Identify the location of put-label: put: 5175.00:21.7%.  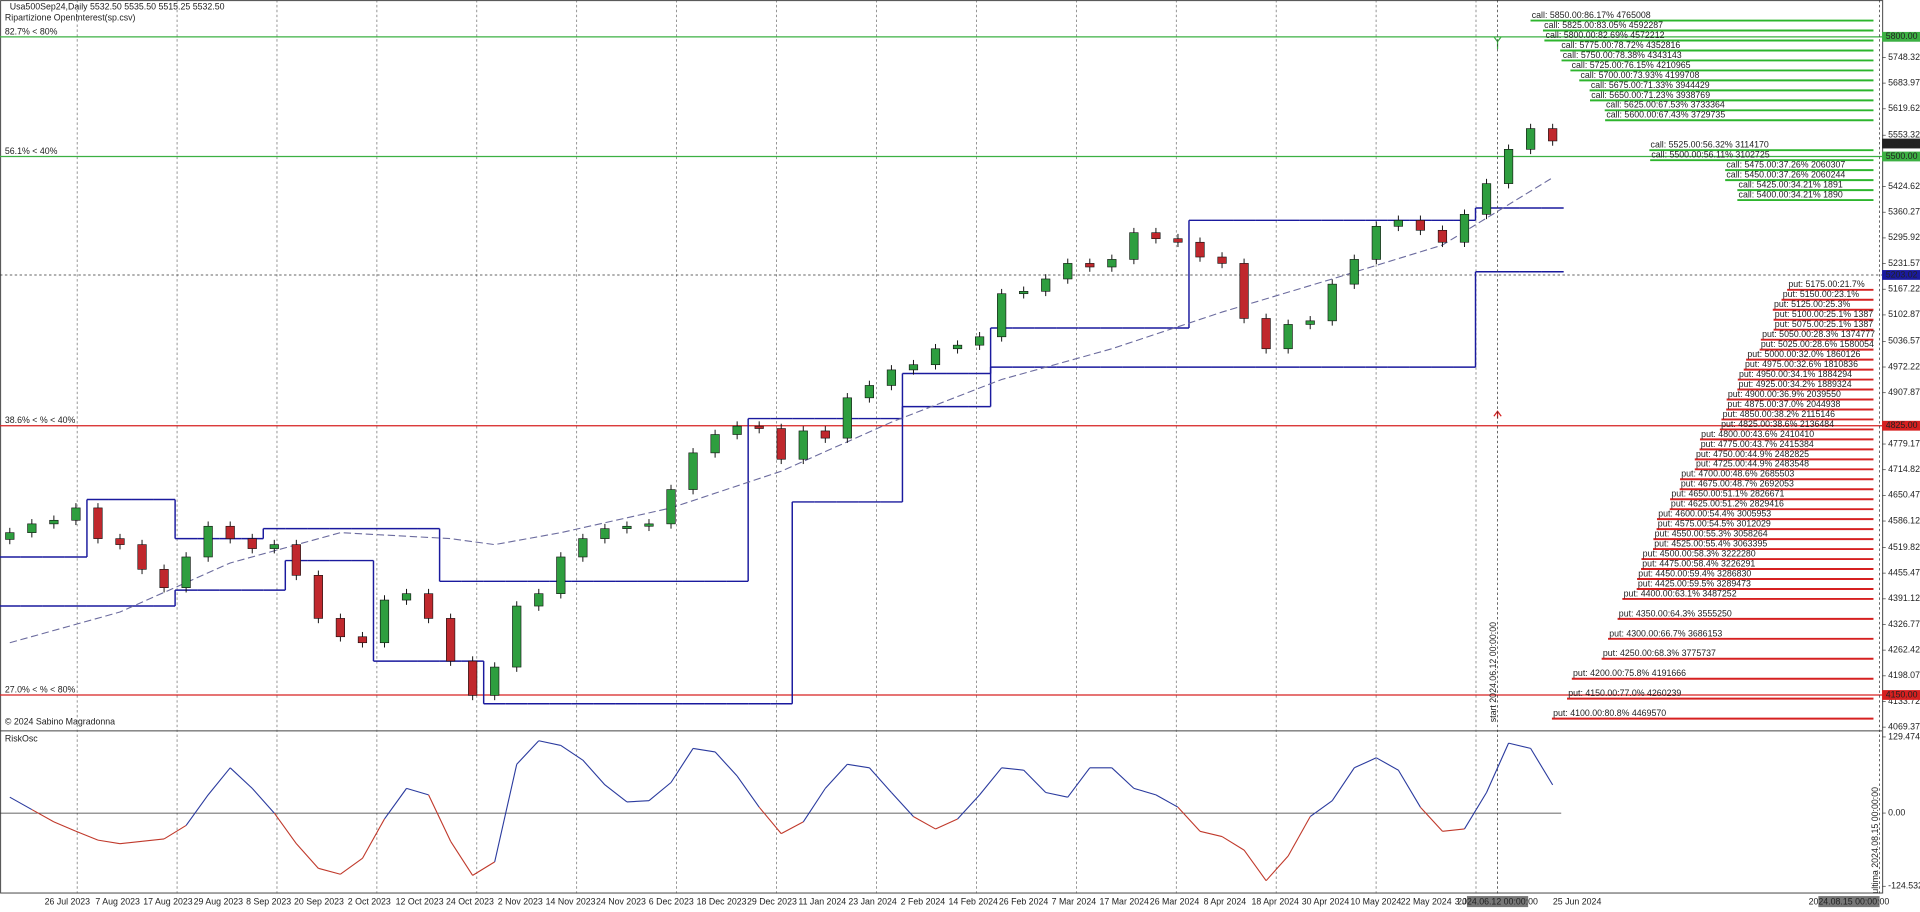
(1826, 284).